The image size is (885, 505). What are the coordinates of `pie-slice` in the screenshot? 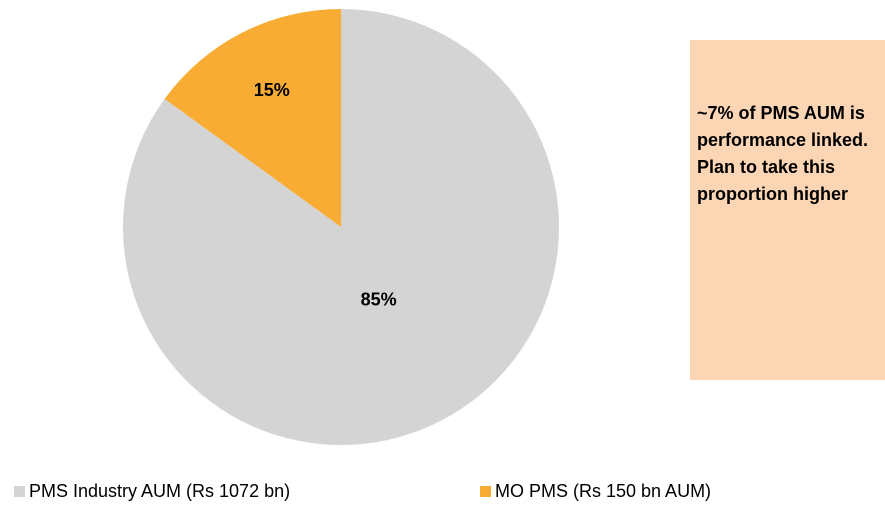 It's located at (252, 118).